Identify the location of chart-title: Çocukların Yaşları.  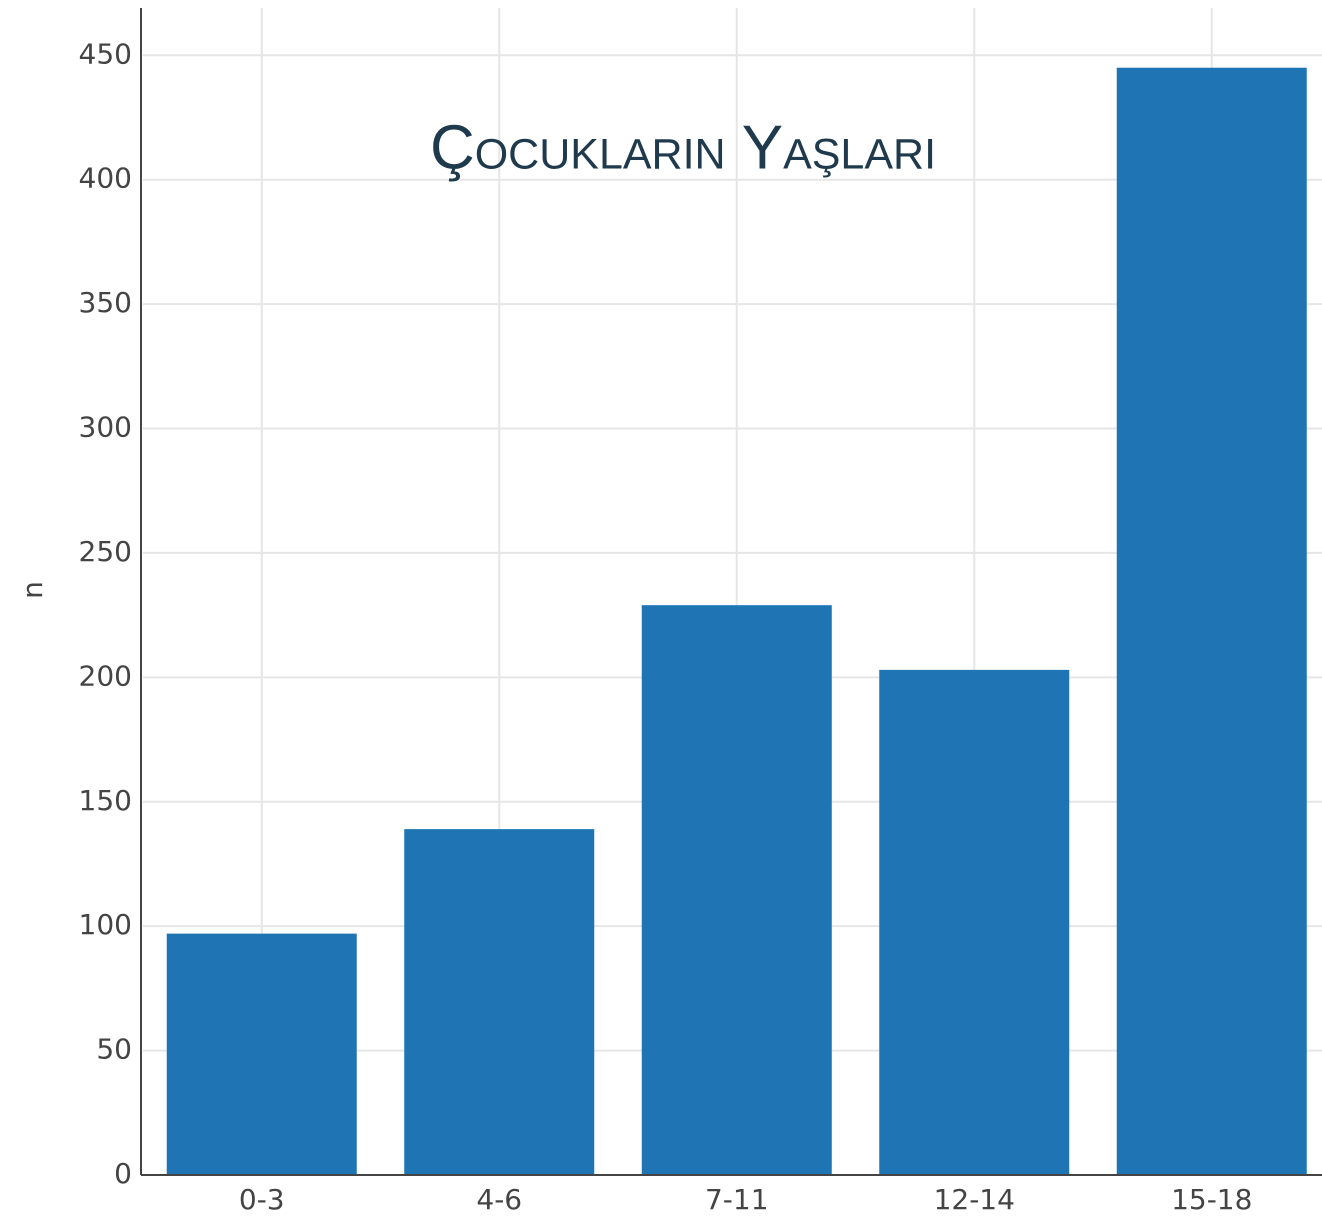
(683, 147).